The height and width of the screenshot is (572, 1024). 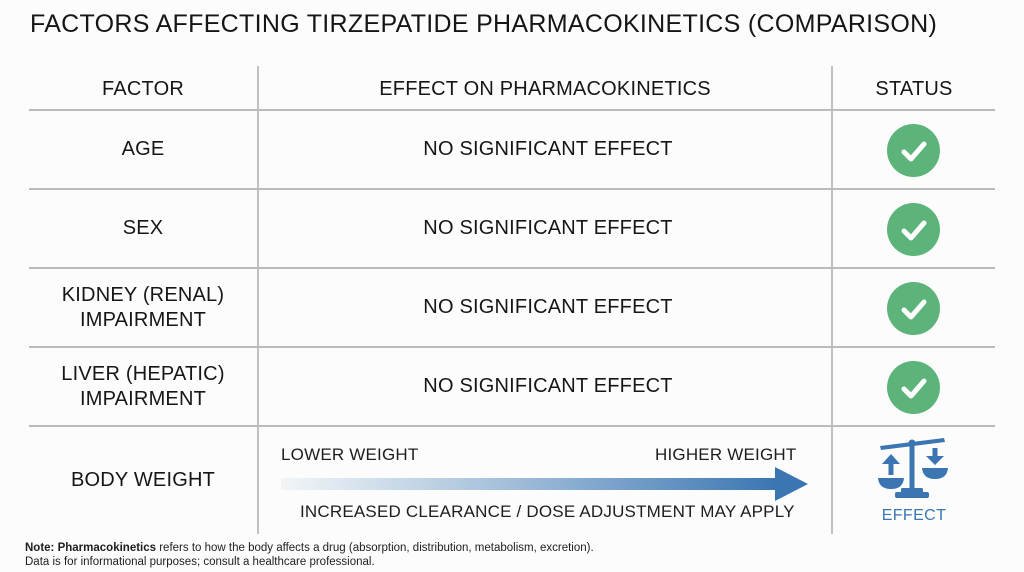 I want to click on factor-label: SEX, so click(x=143, y=228).